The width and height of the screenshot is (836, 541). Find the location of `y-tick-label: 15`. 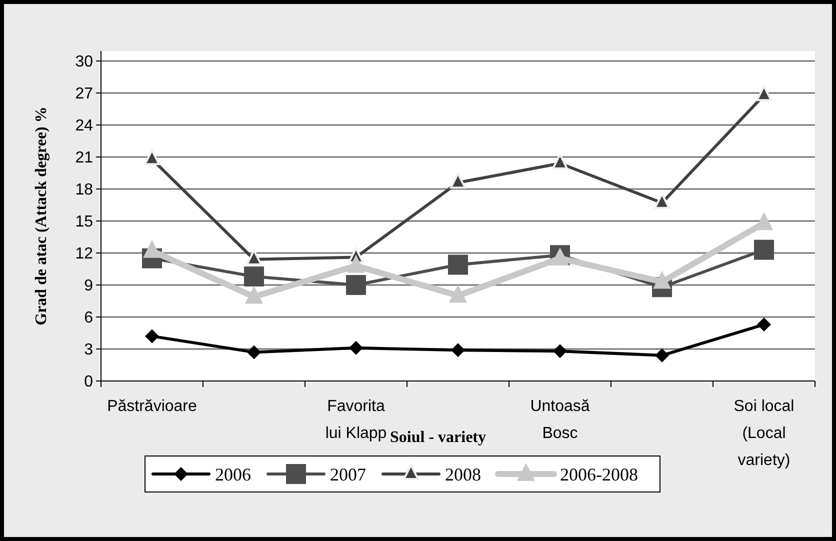

y-tick-label: 15 is located at coordinates (84, 222).